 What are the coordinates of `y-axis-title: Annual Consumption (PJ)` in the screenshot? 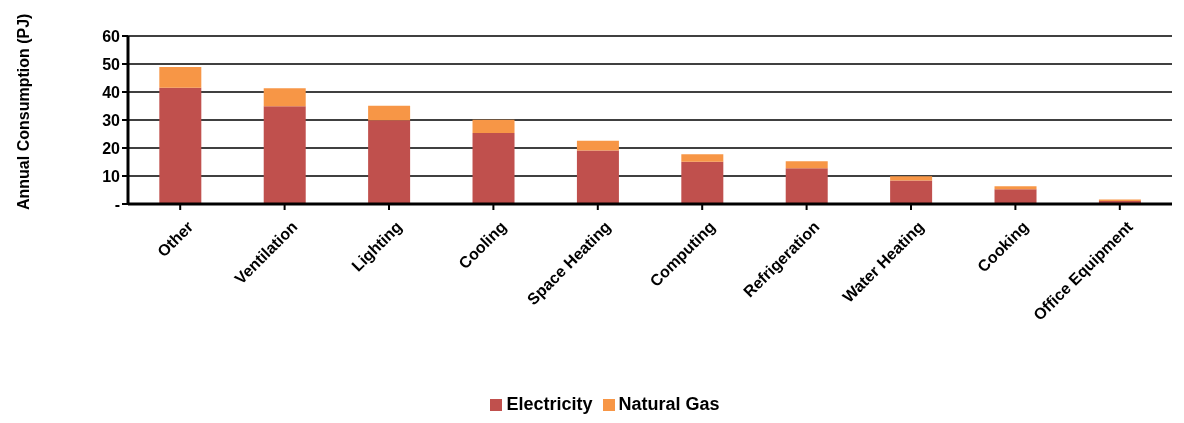 It's located at (23, 111).